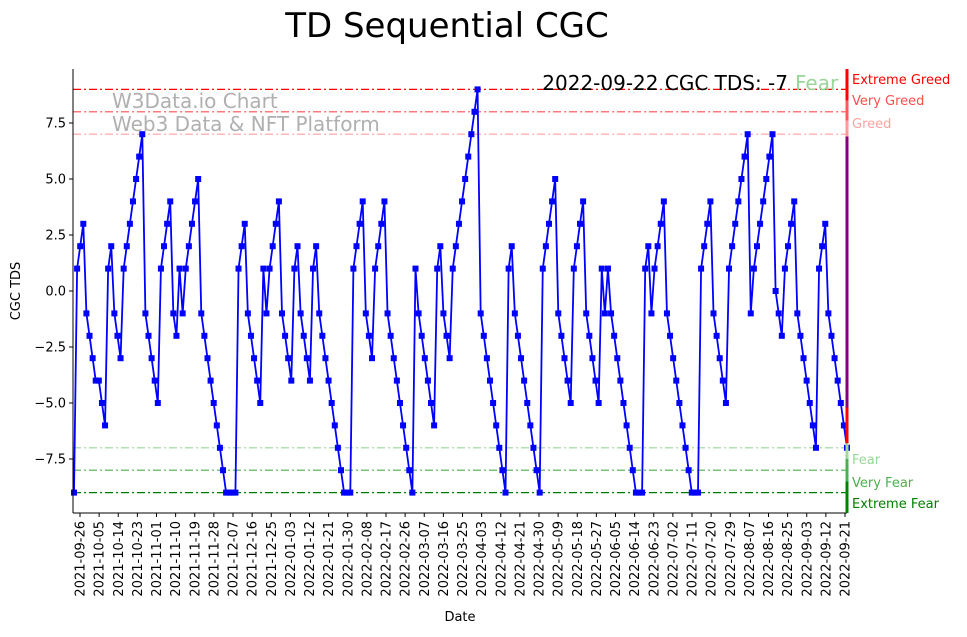 This screenshot has height=637, width=967. Describe the element at coordinates (50, 460) in the screenshot. I see `y-tick-label: −7.5` at that location.